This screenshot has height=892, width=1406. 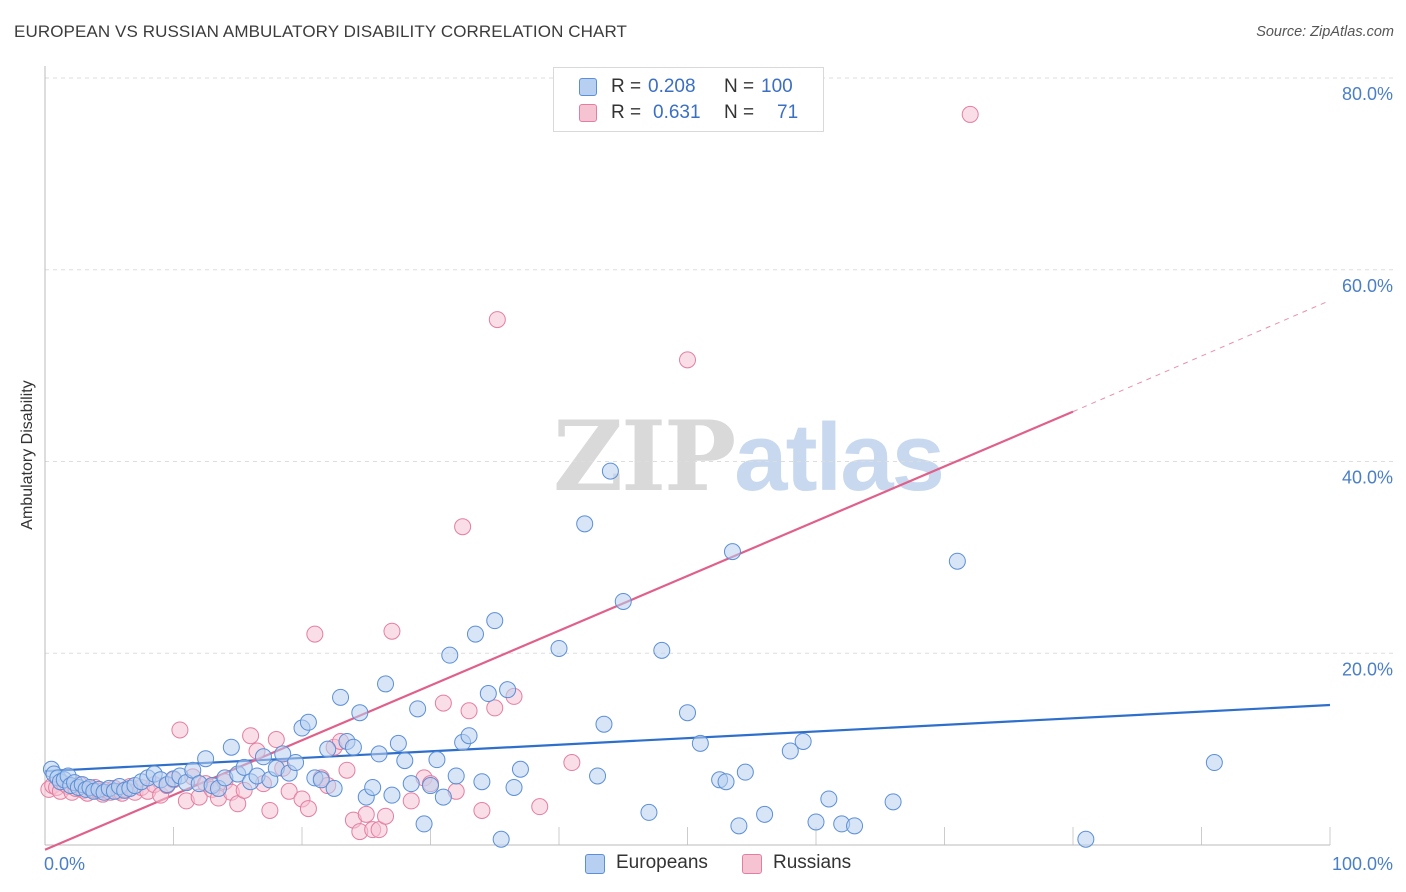 What do you see at coordinates (1362, 864) in the screenshot?
I see `x-tick-label: 100.0%` at bounding box center [1362, 864].